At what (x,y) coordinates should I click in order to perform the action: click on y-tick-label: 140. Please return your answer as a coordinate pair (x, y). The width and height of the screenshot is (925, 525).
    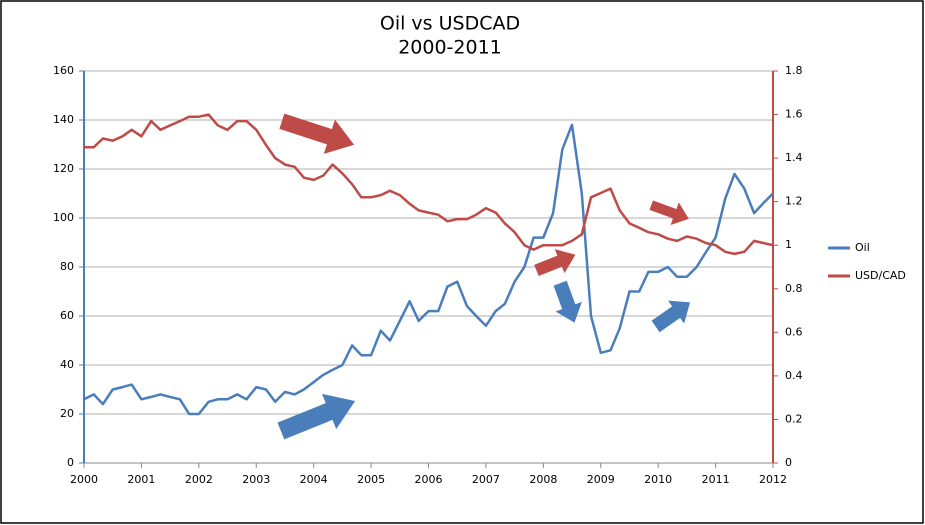
    Looking at the image, I should click on (63, 119).